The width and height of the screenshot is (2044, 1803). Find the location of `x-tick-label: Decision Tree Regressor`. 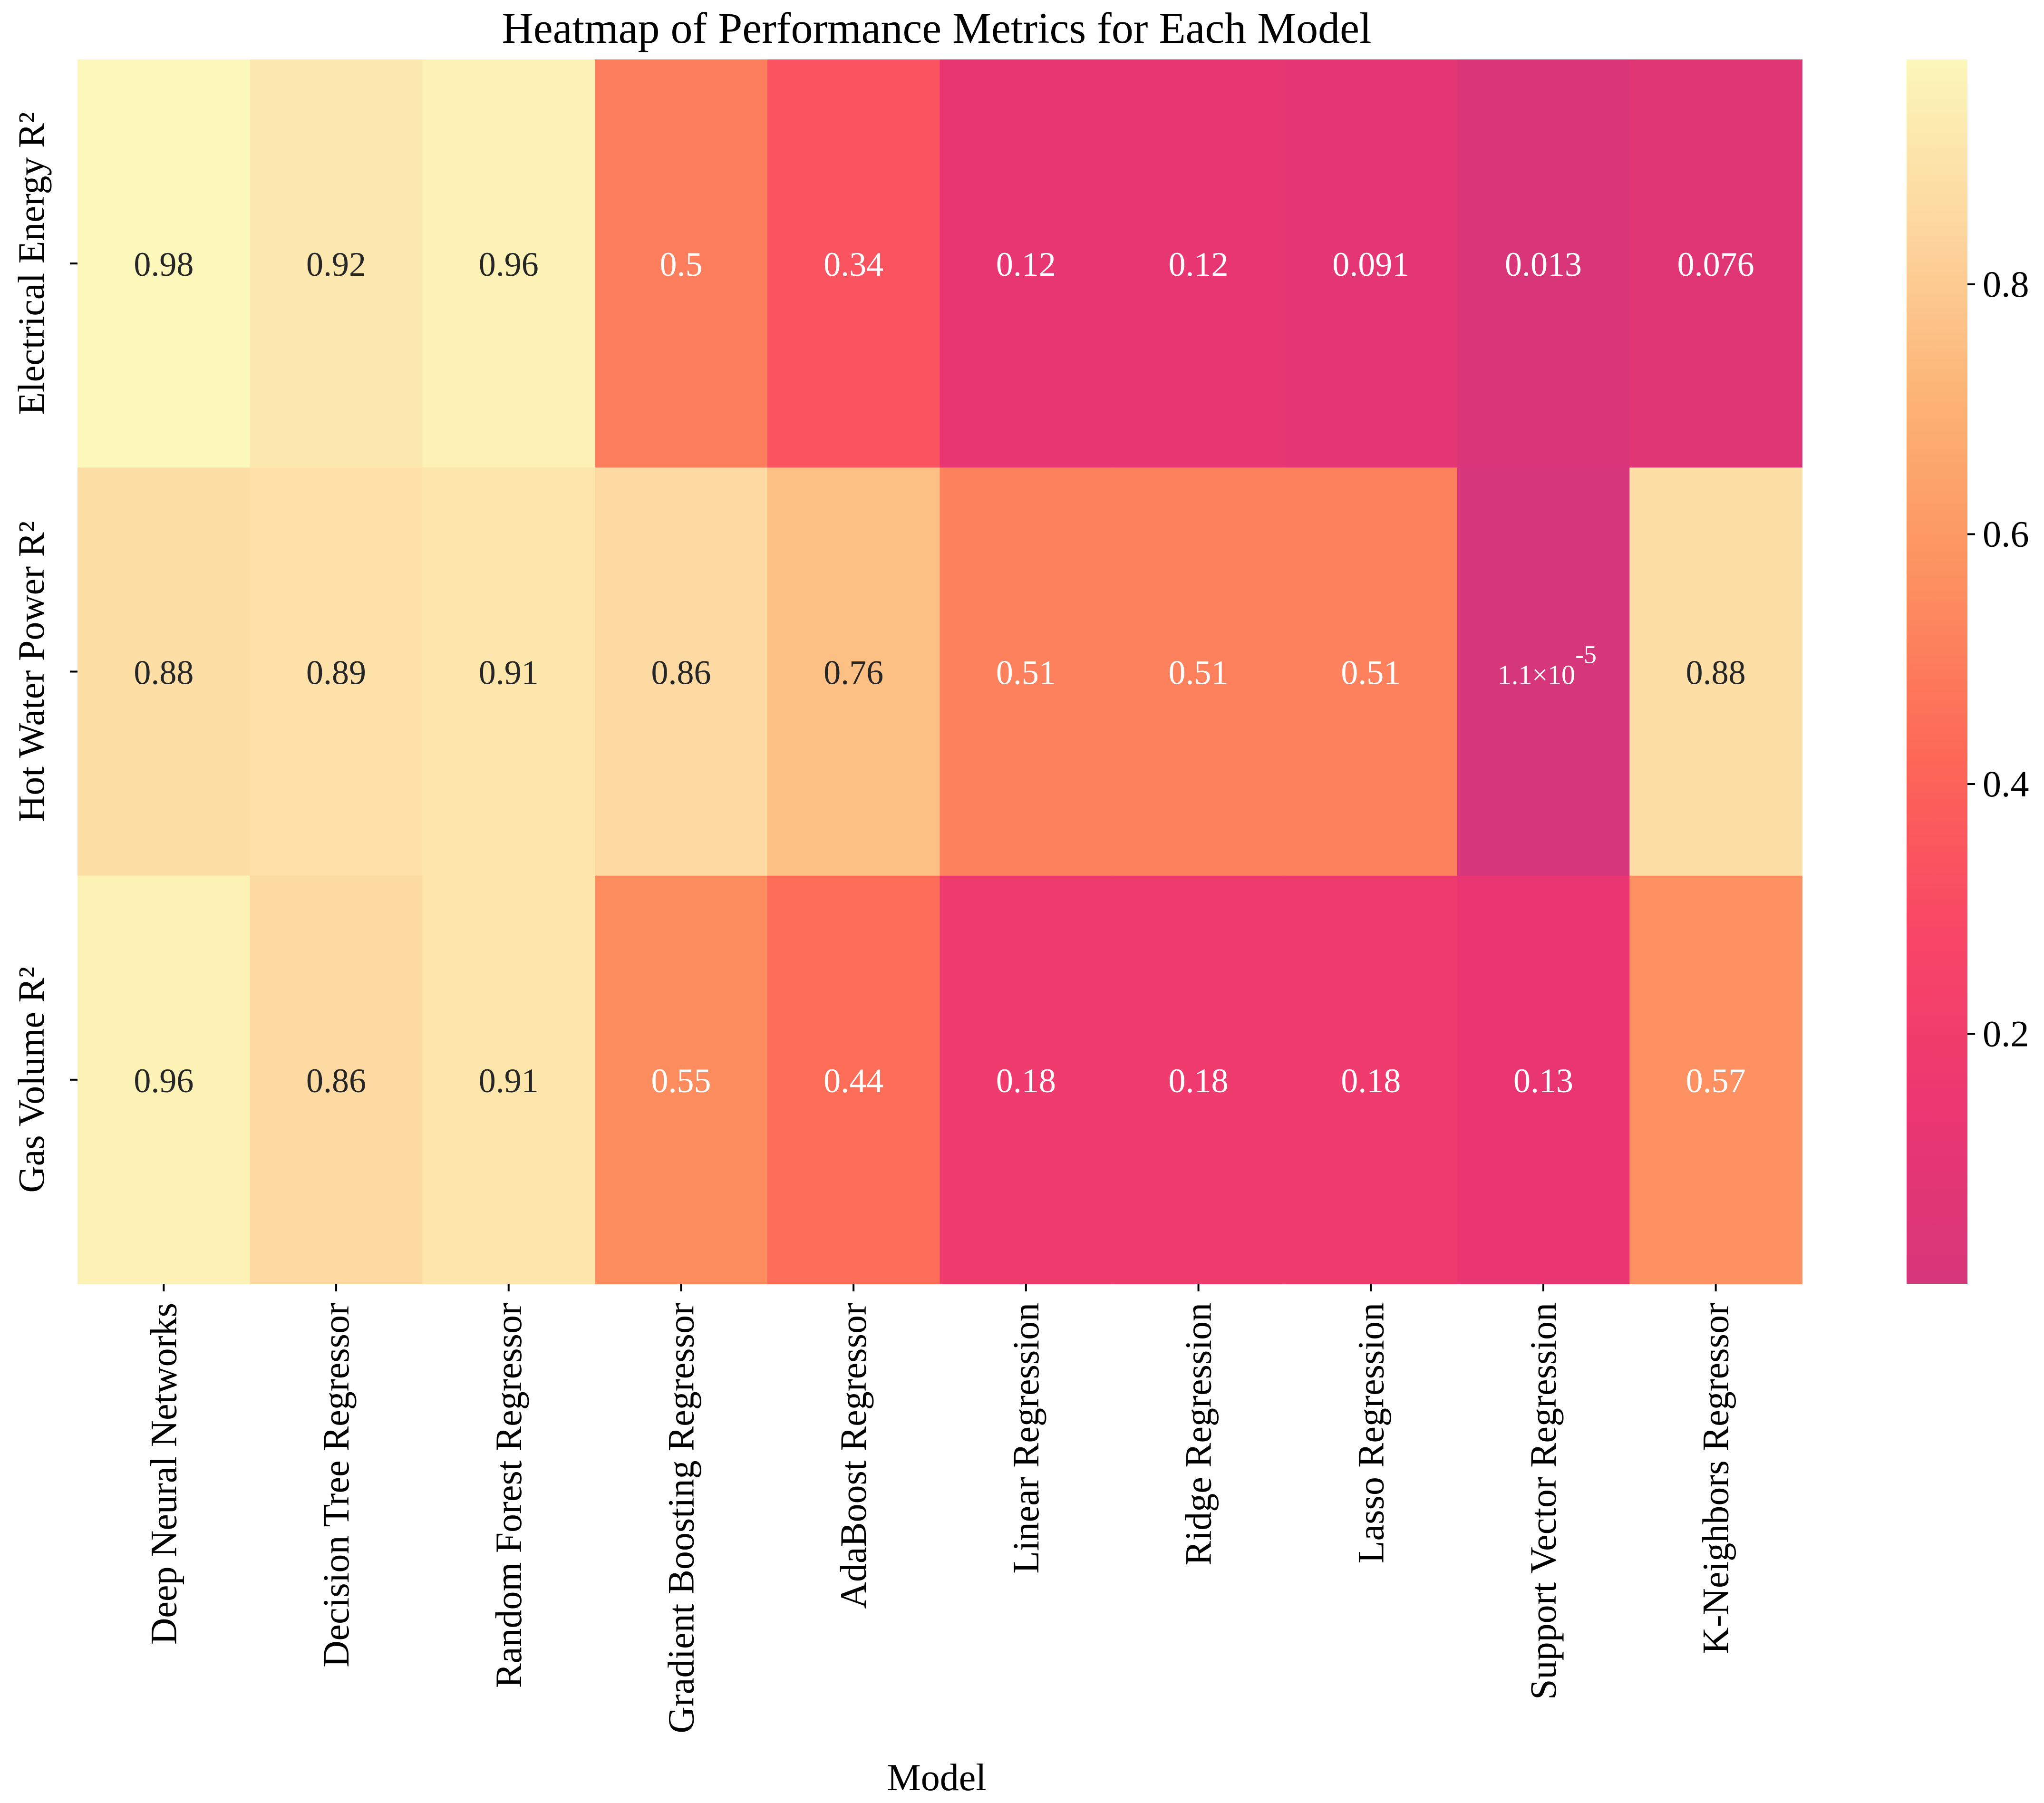

x-tick-label: Decision Tree Regressor is located at coordinates (336, 1485).